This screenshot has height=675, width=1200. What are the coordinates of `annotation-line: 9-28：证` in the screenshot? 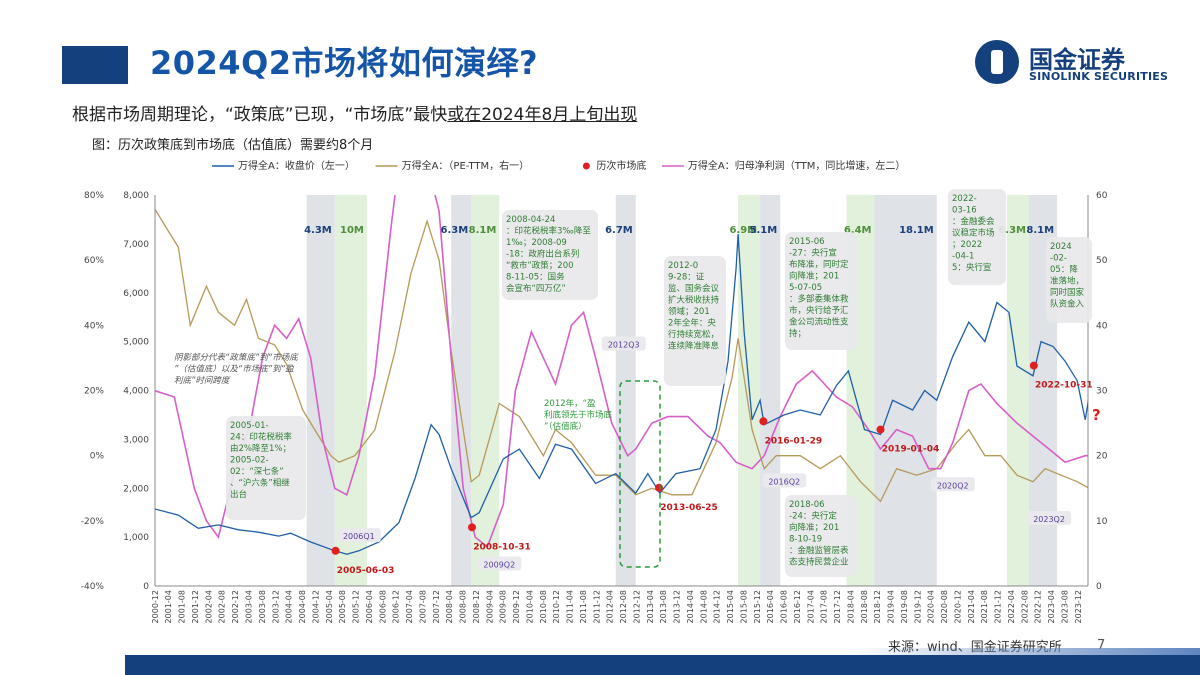 It's located at (686, 278).